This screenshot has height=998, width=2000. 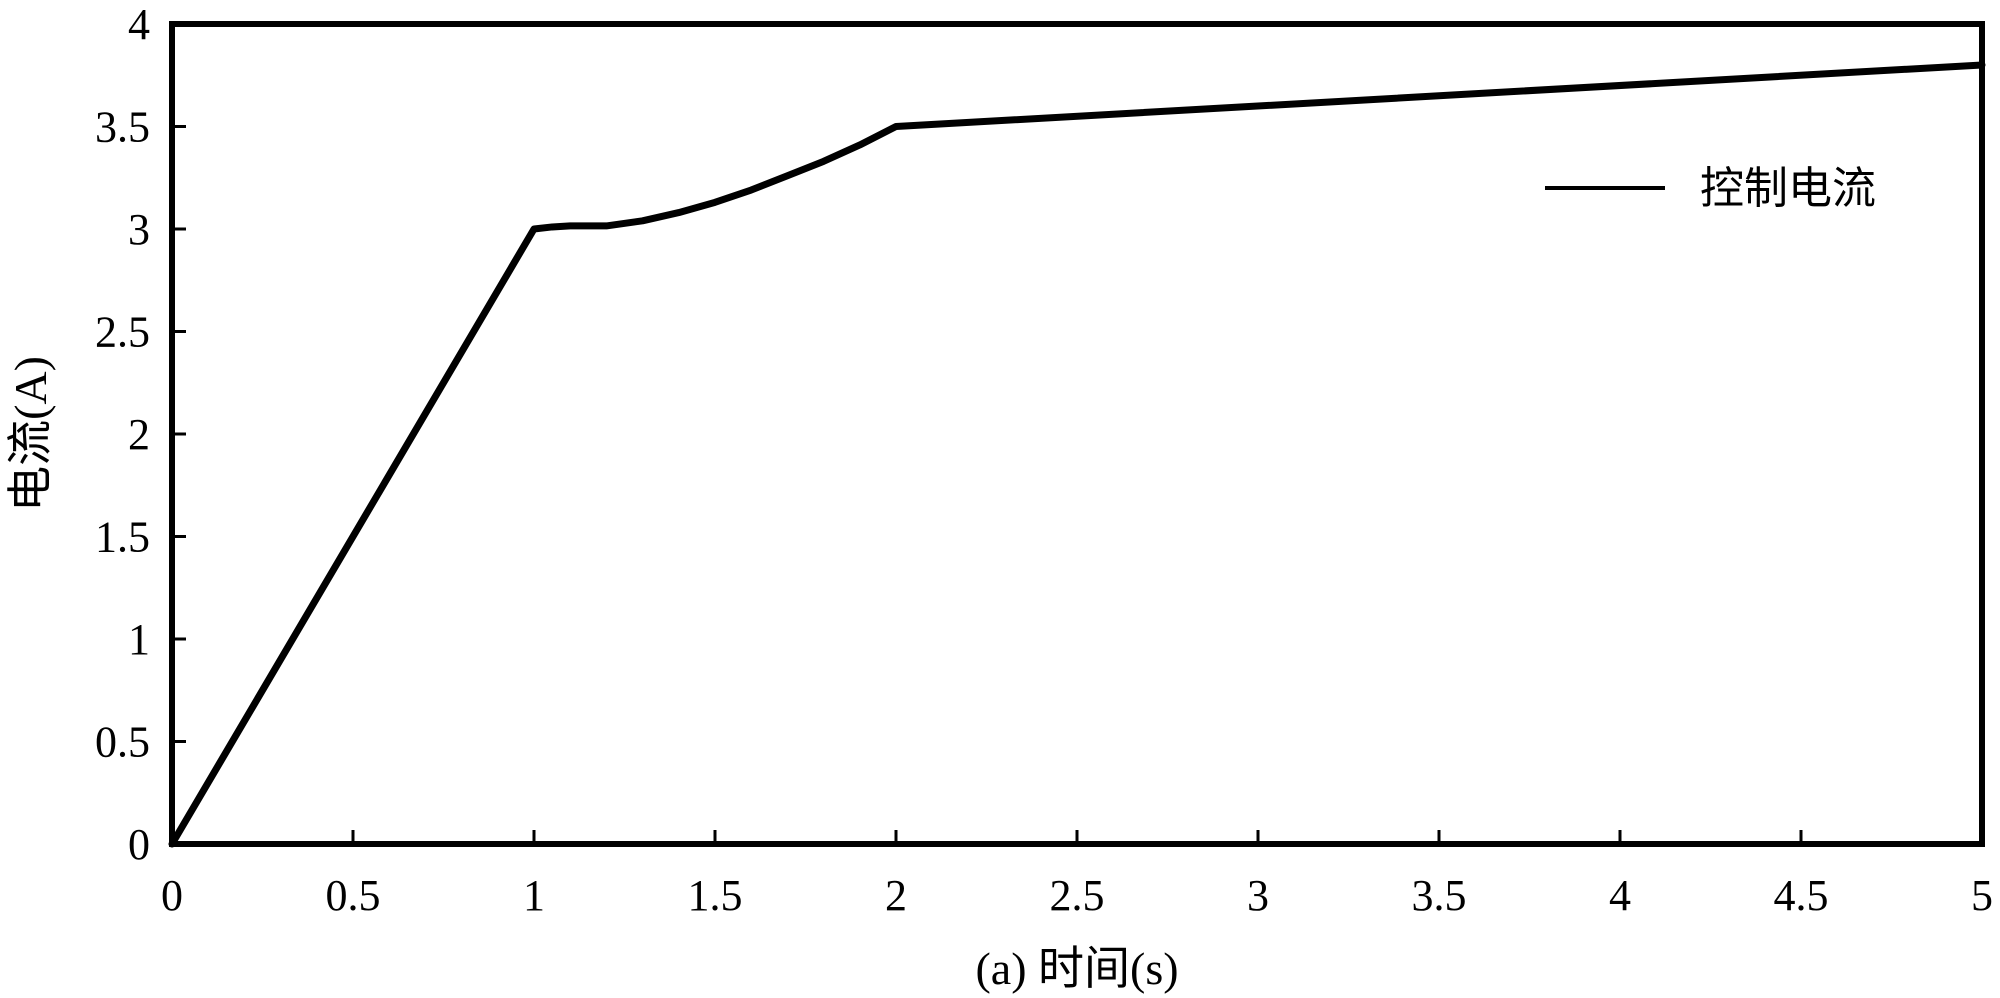 What do you see at coordinates (139, 229) in the screenshot?
I see `y-tick-label: 3` at bounding box center [139, 229].